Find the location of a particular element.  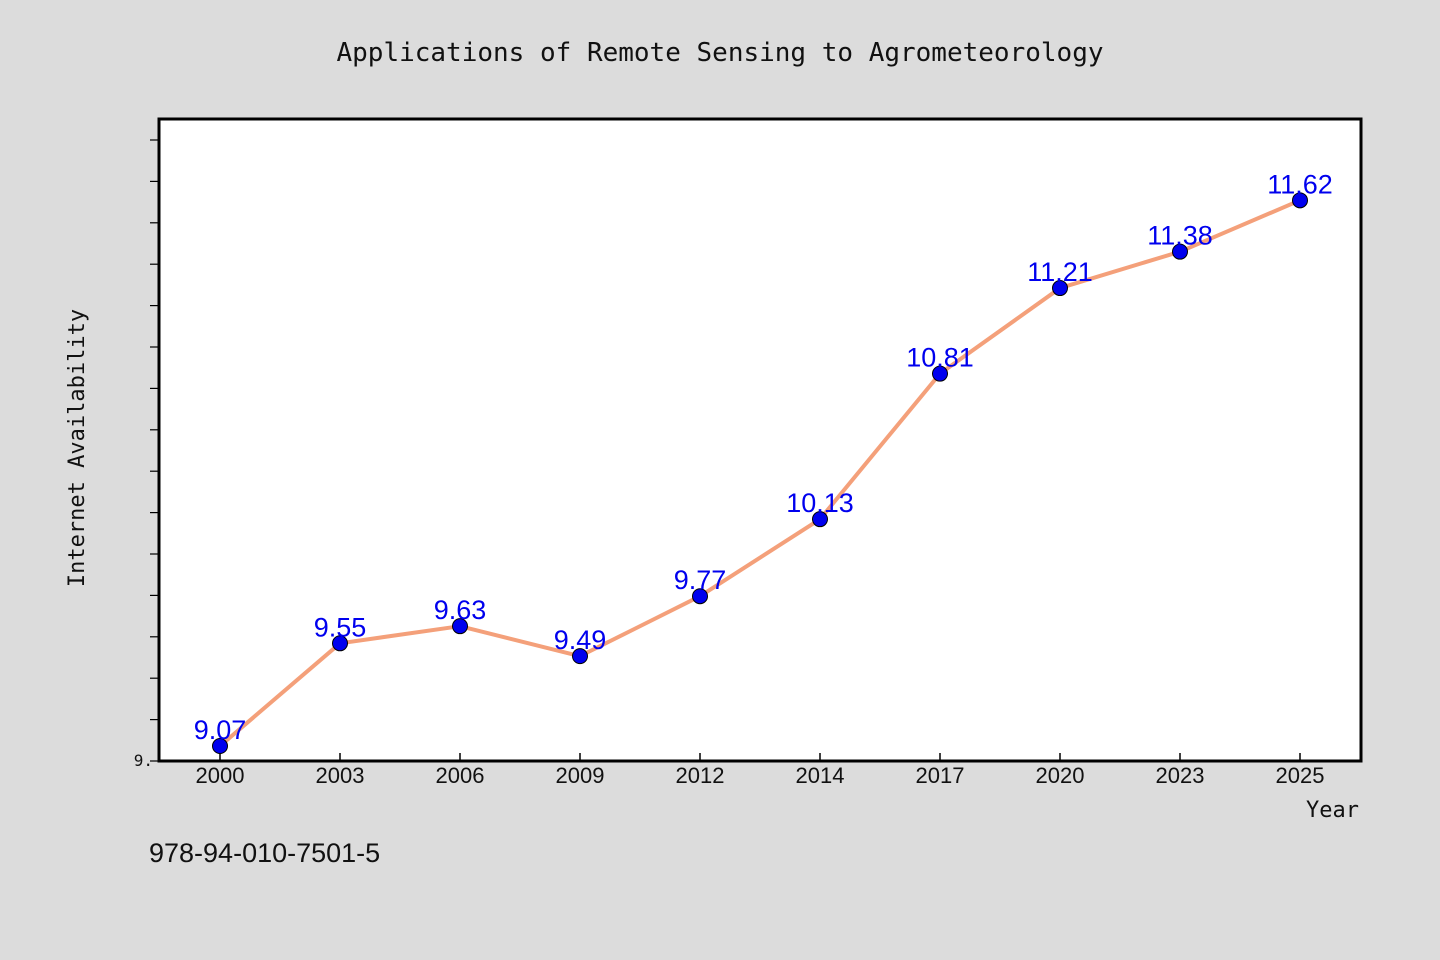

x-tick-label: 2003 is located at coordinates (340, 775).